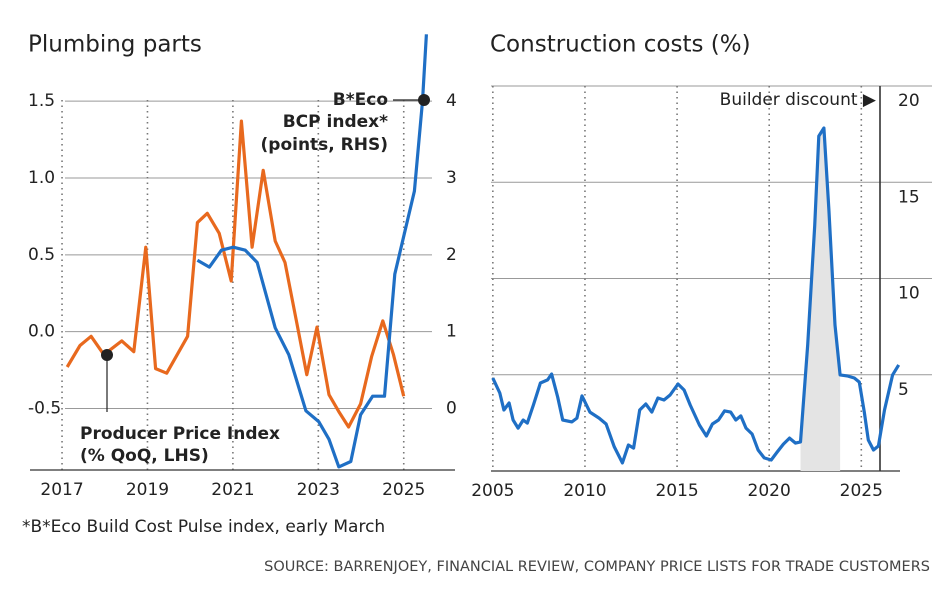 Image resolution: width=941 pixels, height=593 pixels. I want to click on x-tick-label: 2020, so click(769, 491).